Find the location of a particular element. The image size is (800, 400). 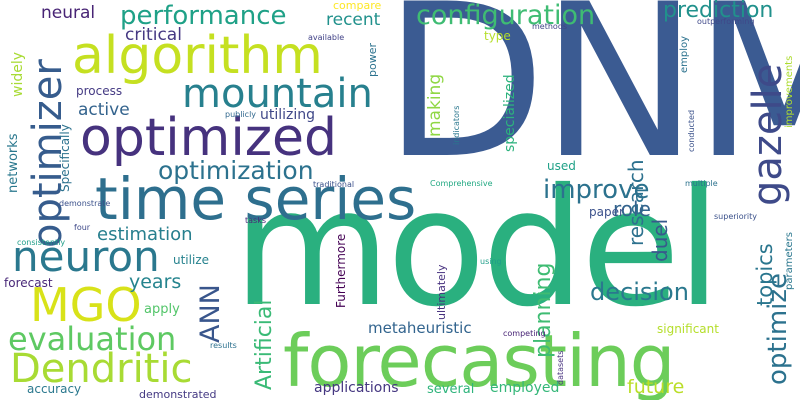

word-dendritic: Dendritic is located at coordinates (101, 369).